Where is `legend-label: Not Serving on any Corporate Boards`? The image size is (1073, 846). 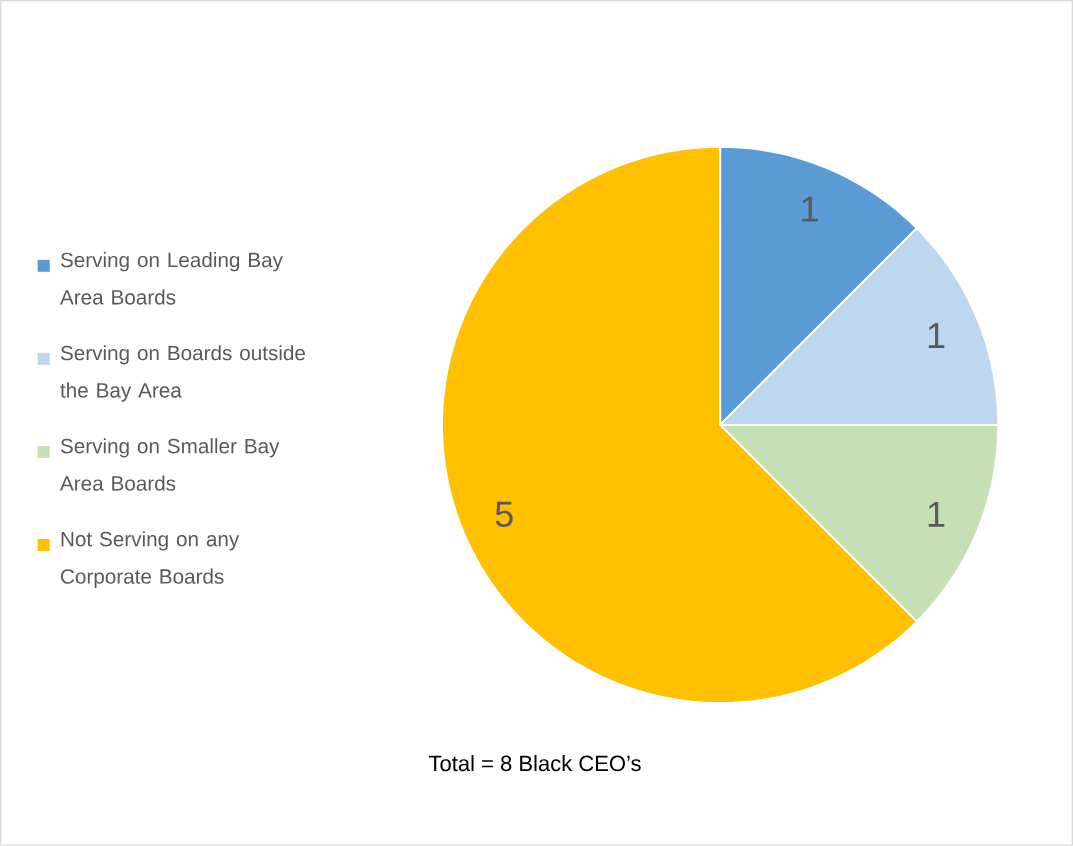 legend-label: Not Serving on any Corporate Boards is located at coordinates (150, 559).